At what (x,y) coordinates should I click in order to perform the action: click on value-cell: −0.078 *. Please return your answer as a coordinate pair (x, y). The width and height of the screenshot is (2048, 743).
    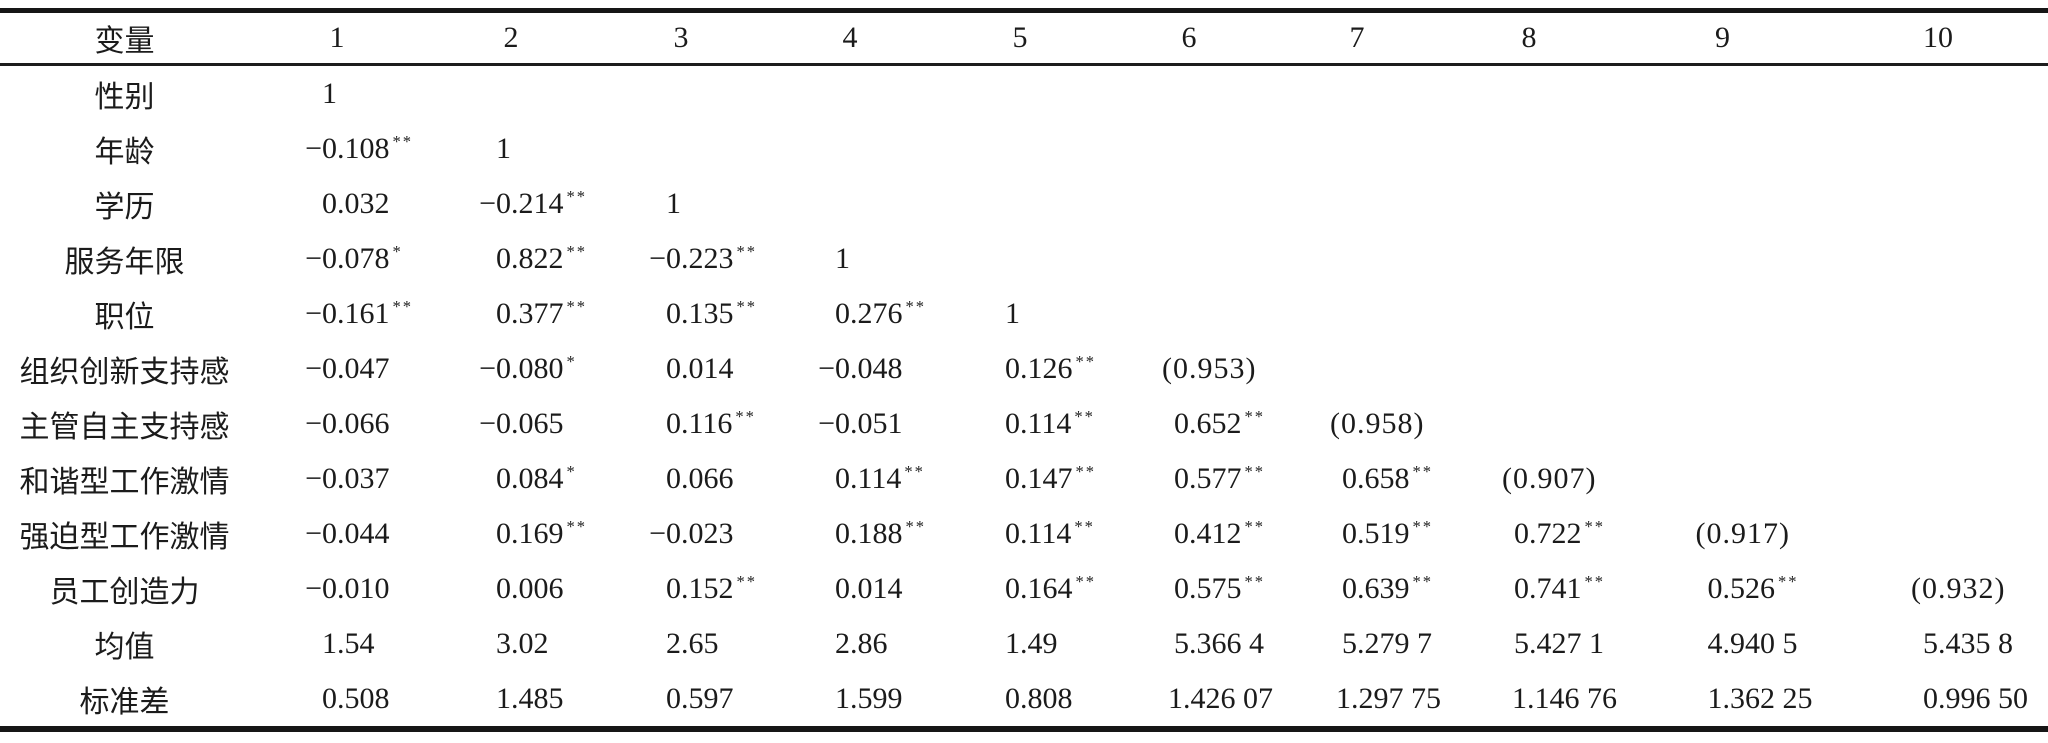
    Looking at the image, I should click on (337, 258).